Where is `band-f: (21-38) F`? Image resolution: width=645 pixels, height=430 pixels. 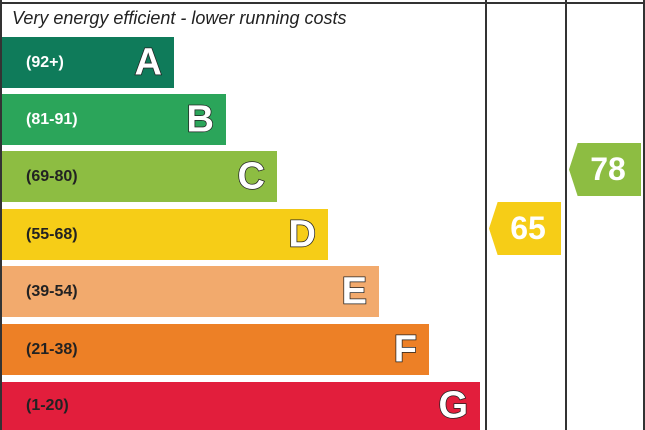 band-f: (21-38) F is located at coordinates (215, 349).